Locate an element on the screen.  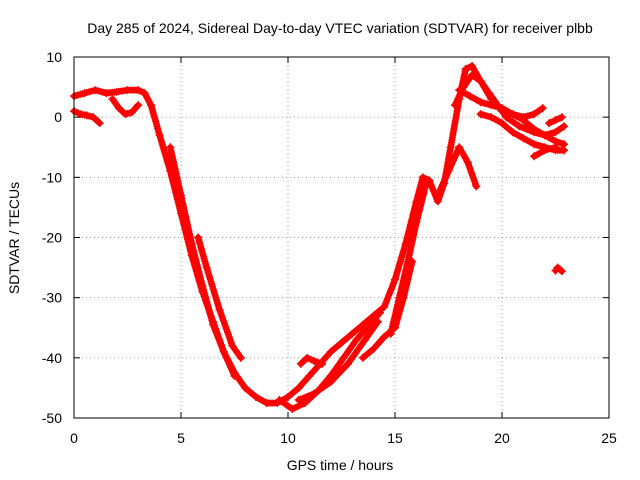
series-trough-branch-b is located at coordinates (330, 360).